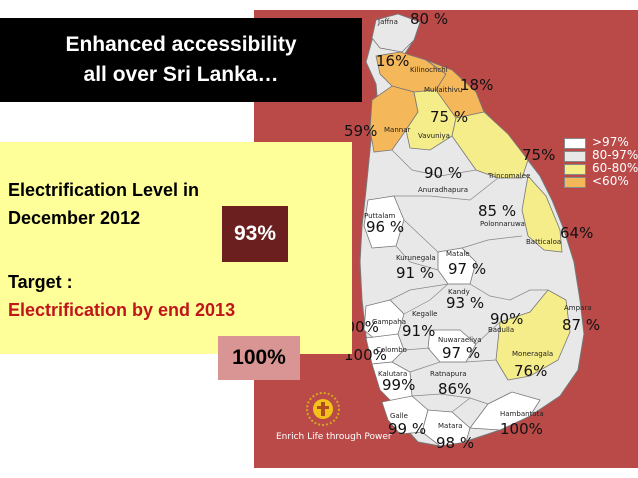  Describe the element at coordinates (407, 429) in the screenshot. I see `value-galle: 99 %` at that location.